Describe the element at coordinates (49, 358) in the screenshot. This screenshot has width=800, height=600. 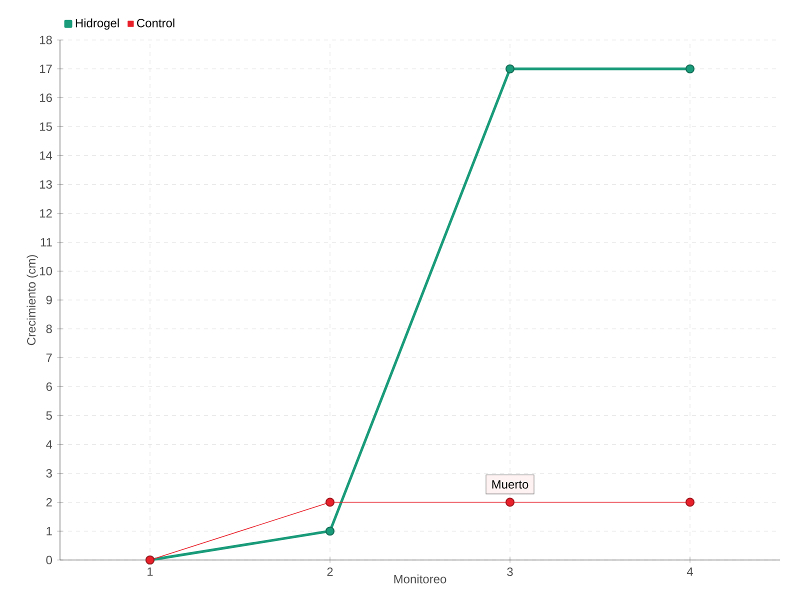
I see `y-tick-label: 7` at that location.